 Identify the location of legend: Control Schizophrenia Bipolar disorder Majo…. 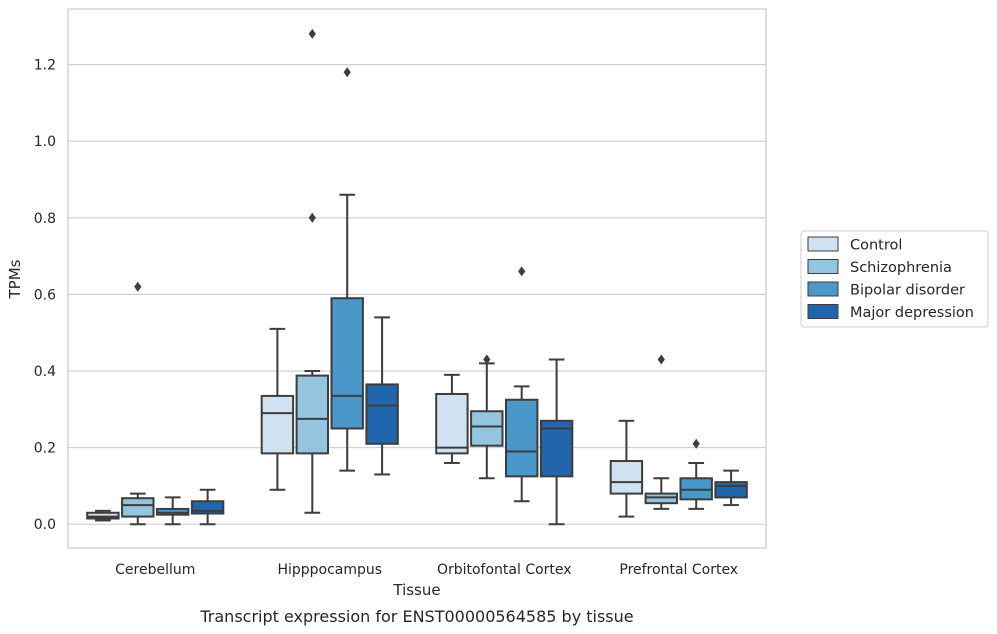
(894, 279).